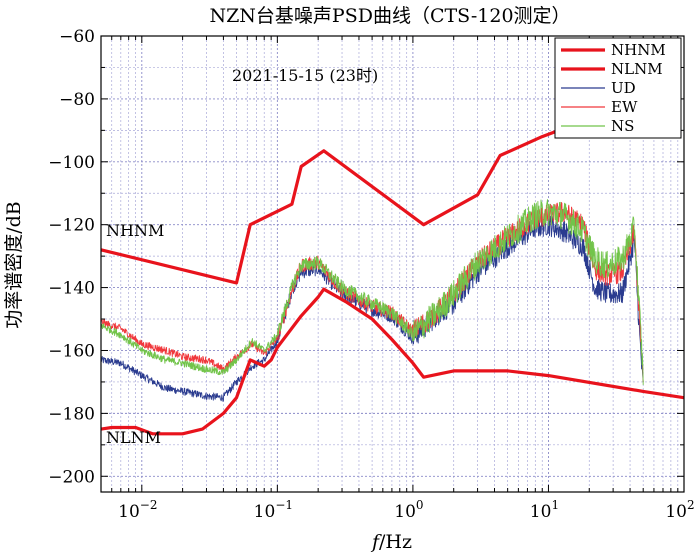  What do you see at coordinates (638, 50) in the screenshot?
I see `legend-label-nhnm: NHNM` at bounding box center [638, 50].